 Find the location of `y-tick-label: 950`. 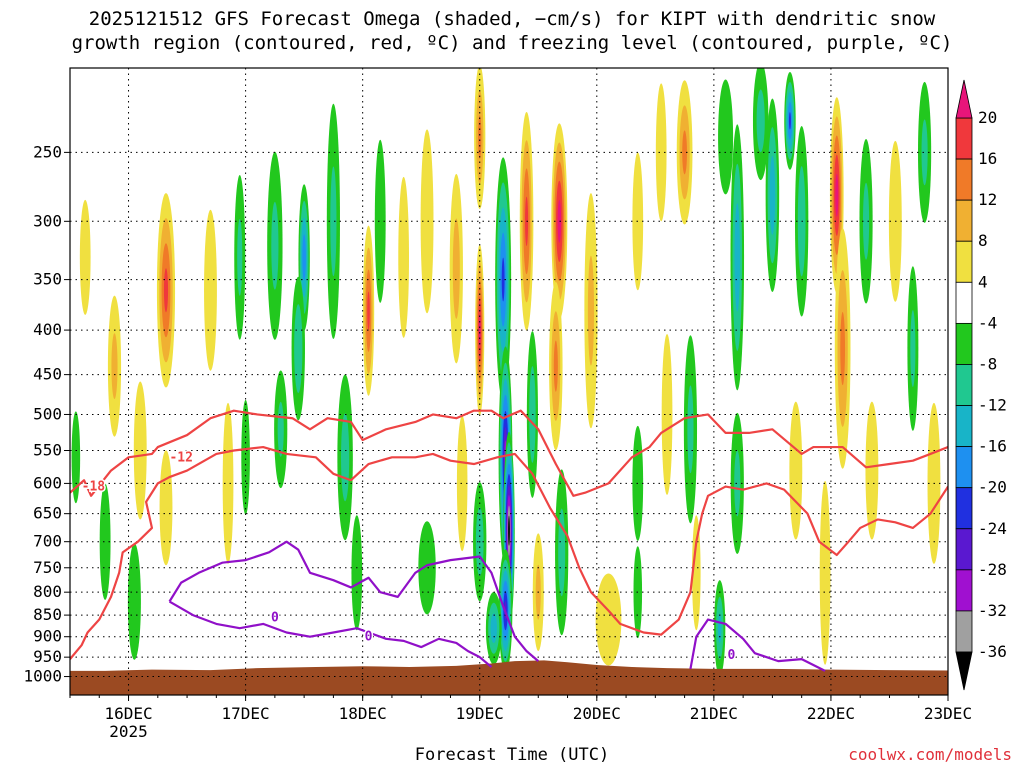

y-tick-label: 950 is located at coordinates (47, 656).